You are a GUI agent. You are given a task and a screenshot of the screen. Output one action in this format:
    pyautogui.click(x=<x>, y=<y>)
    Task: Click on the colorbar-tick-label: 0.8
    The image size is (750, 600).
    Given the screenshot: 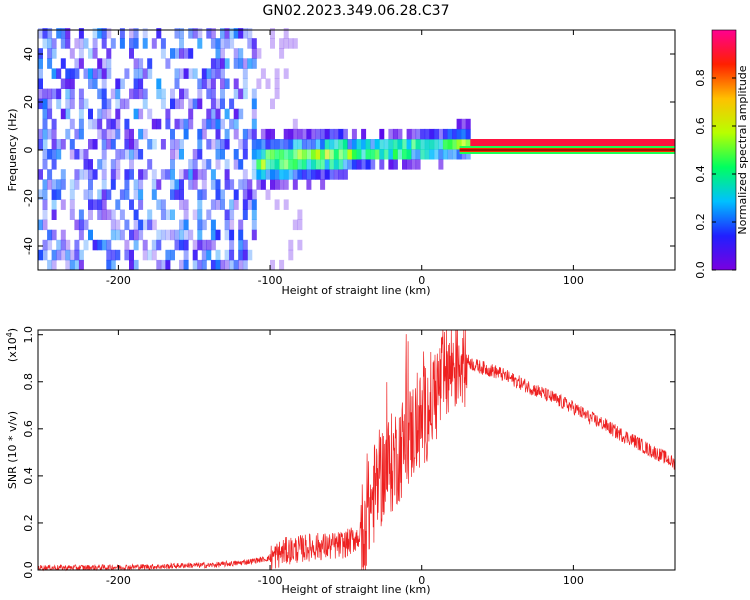 What is the action you would take?
    pyautogui.click(x=700, y=78)
    